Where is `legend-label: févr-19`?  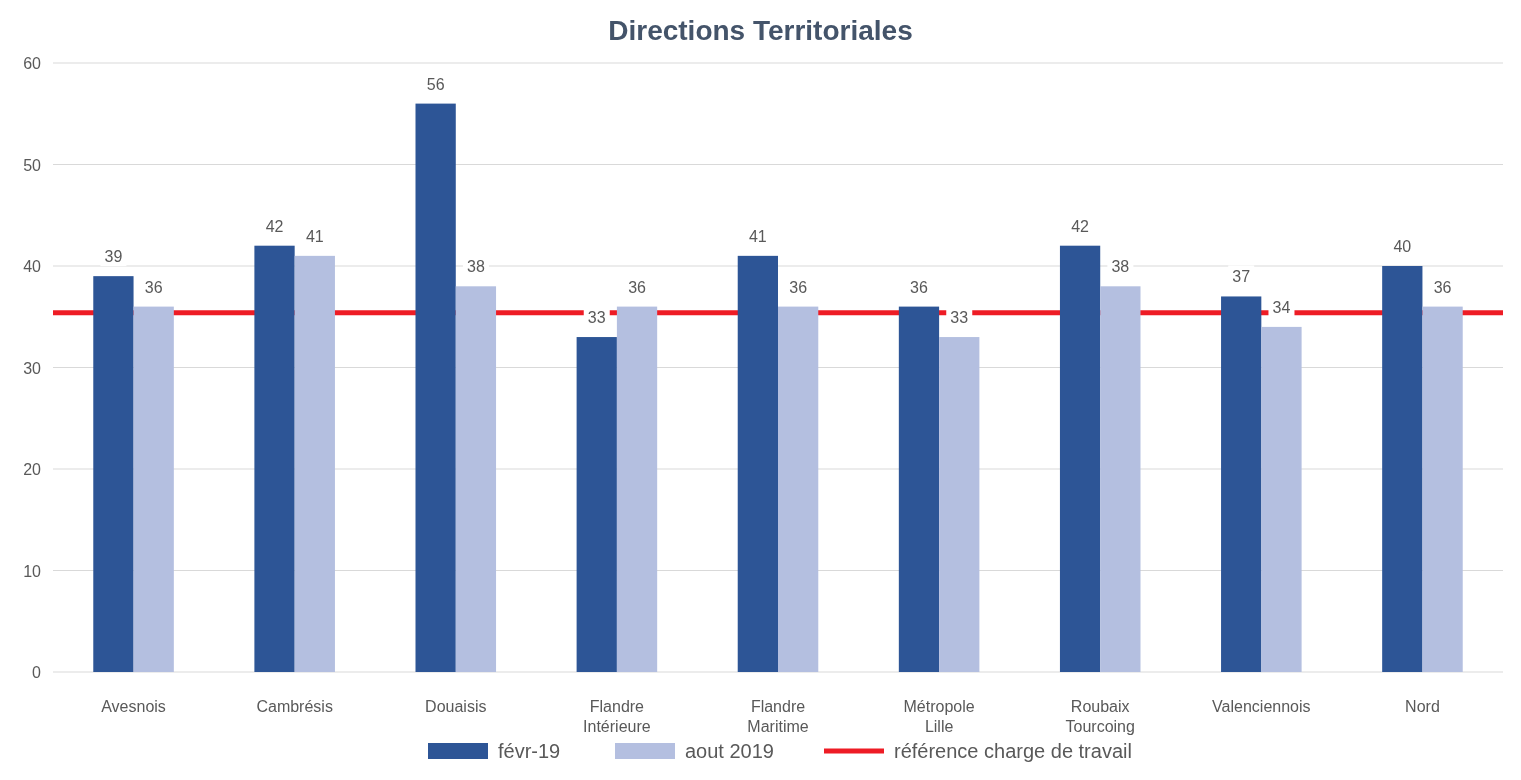
legend-label: févr-19 is located at coordinates (529, 751).